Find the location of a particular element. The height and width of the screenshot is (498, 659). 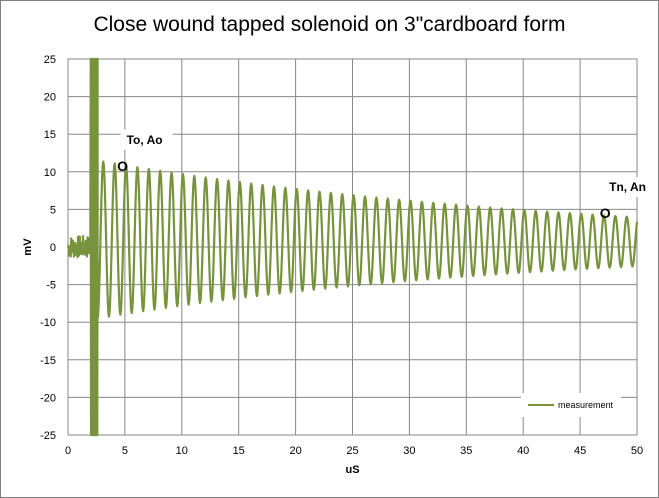

y-tick-label: 20 is located at coordinates (50, 98).